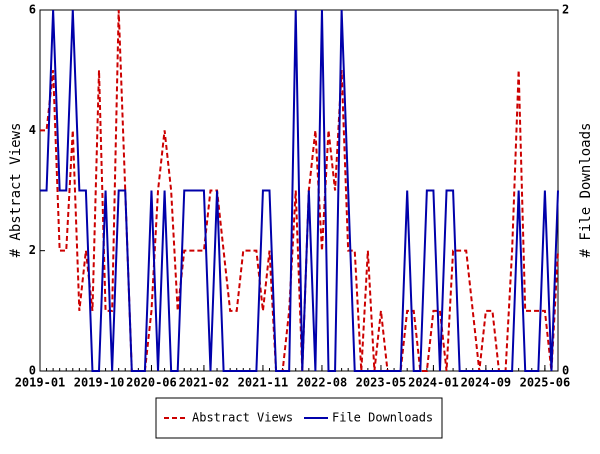 The height and width of the screenshot is (454, 600). What do you see at coordinates (32, 10) in the screenshot?
I see `y-tick-label: 6` at bounding box center [32, 10].